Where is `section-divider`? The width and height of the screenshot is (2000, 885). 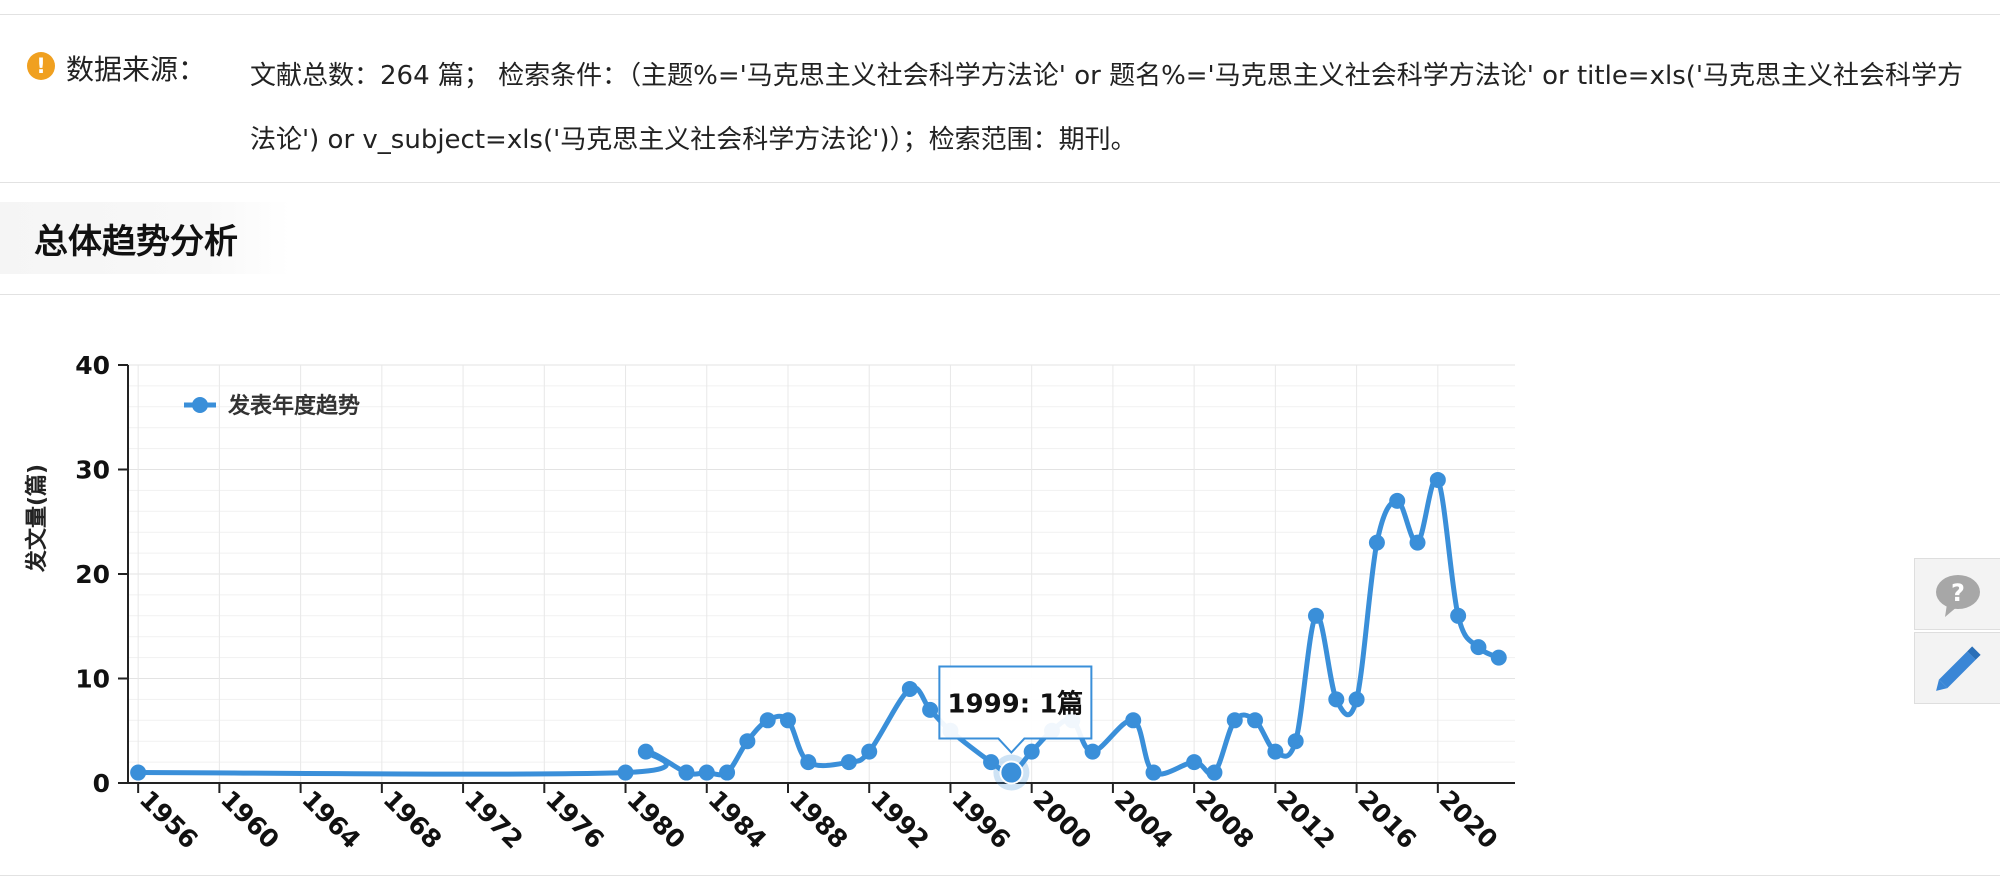
section-divider is located at coordinates (1000, 294).